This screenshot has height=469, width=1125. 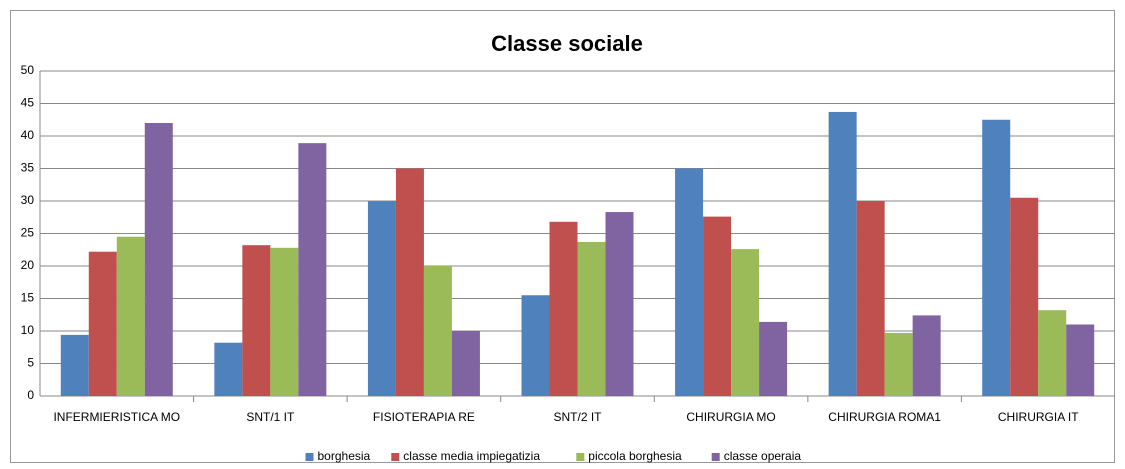 What do you see at coordinates (270, 417) in the screenshot?
I see `x-tick-label: SNT/1 IT` at bounding box center [270, 417].